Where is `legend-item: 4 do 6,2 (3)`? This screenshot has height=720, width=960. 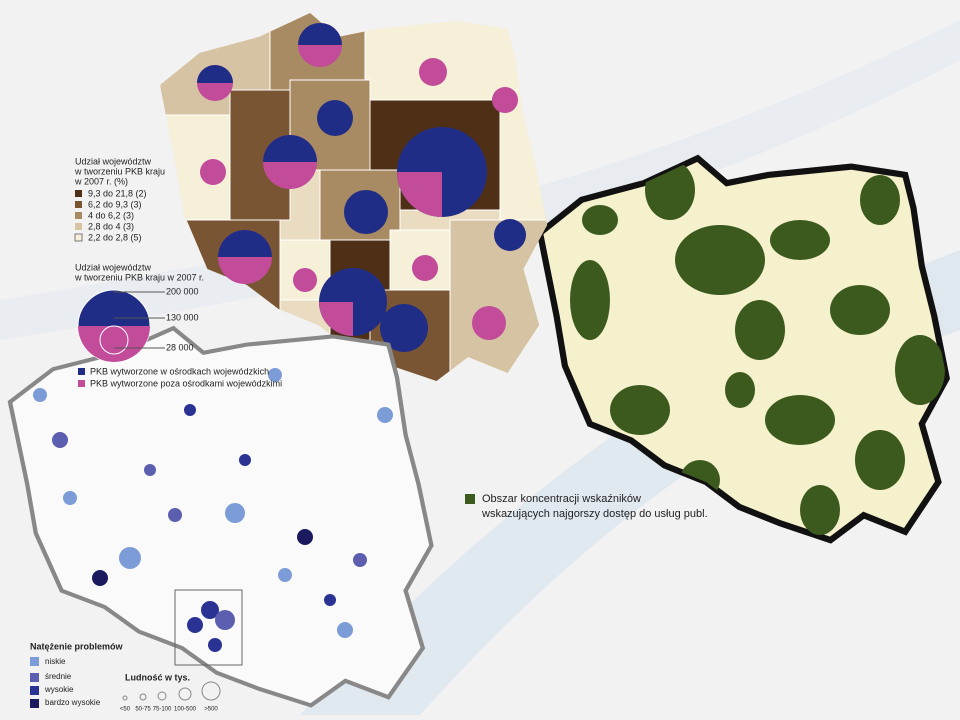 legend-item: 4 do 6,2 (3) is located at coordinates (111, 215).